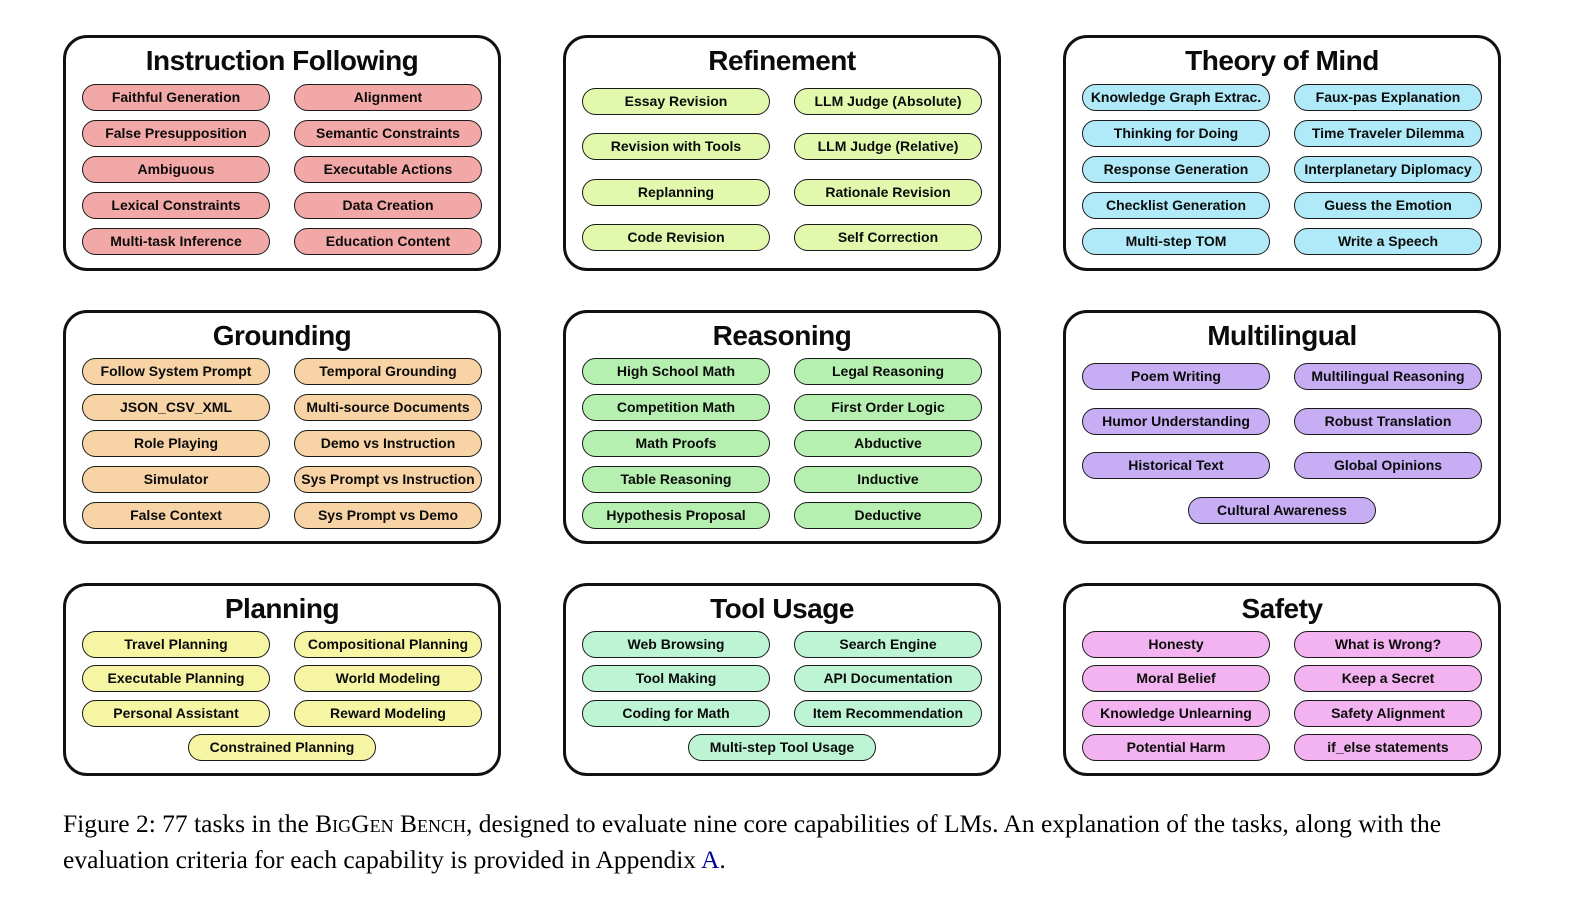 This screenshot has width=1584, height=912. I want to click on task-pill: Safety Alignment, so click(1388, 713).